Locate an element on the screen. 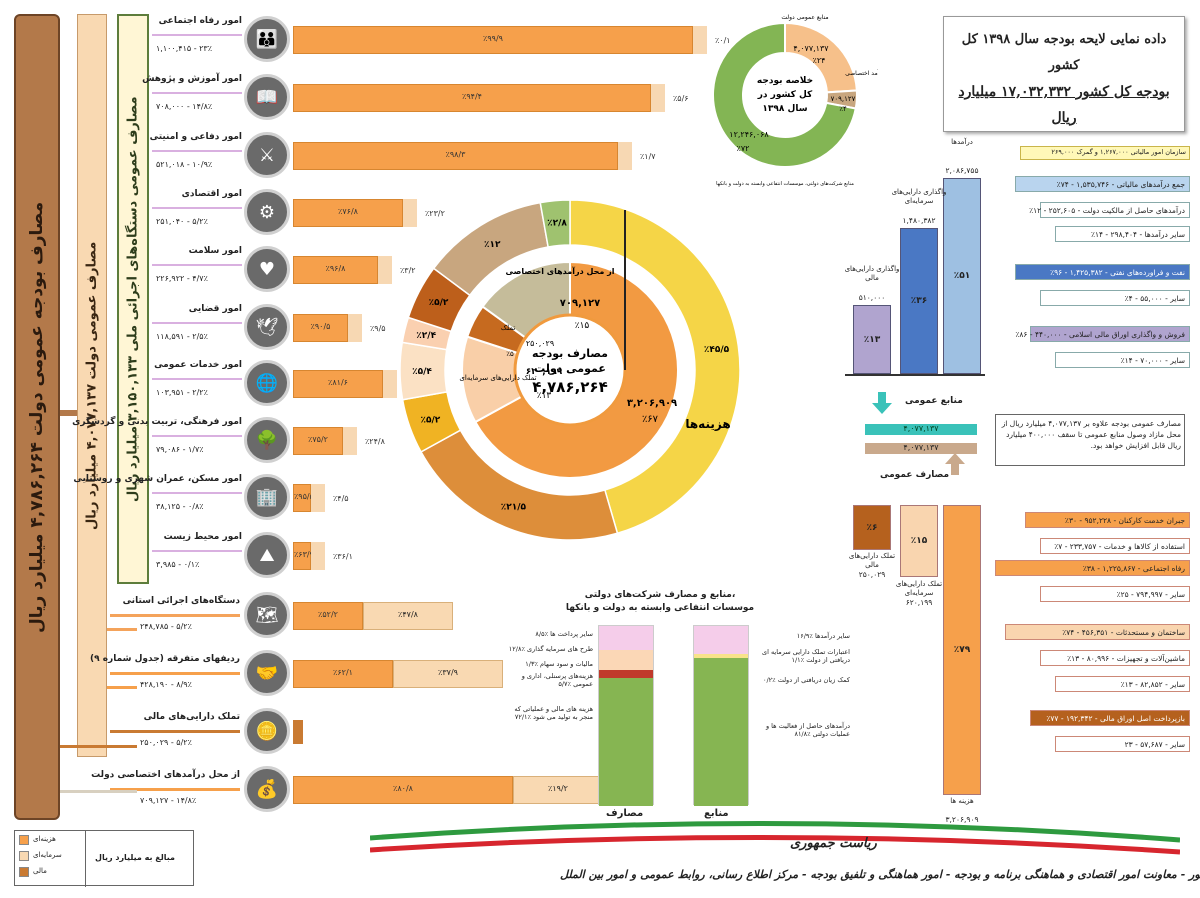 The height and width of the screenshot is (898, 1200). resource-detail-item: سایر درآمدها - ۲۹۸,۴۰۴ - ۱۴٪ is located at coordinates (1122, 234).